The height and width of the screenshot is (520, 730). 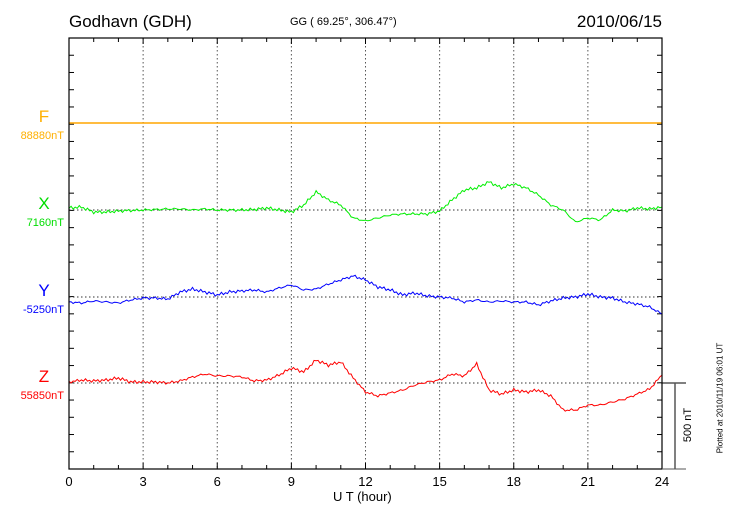 What do you see at coordinates (42, 136) in the screenshot?
I see `series-baseline-f: 88880nT` at bounding box center [42, 136].